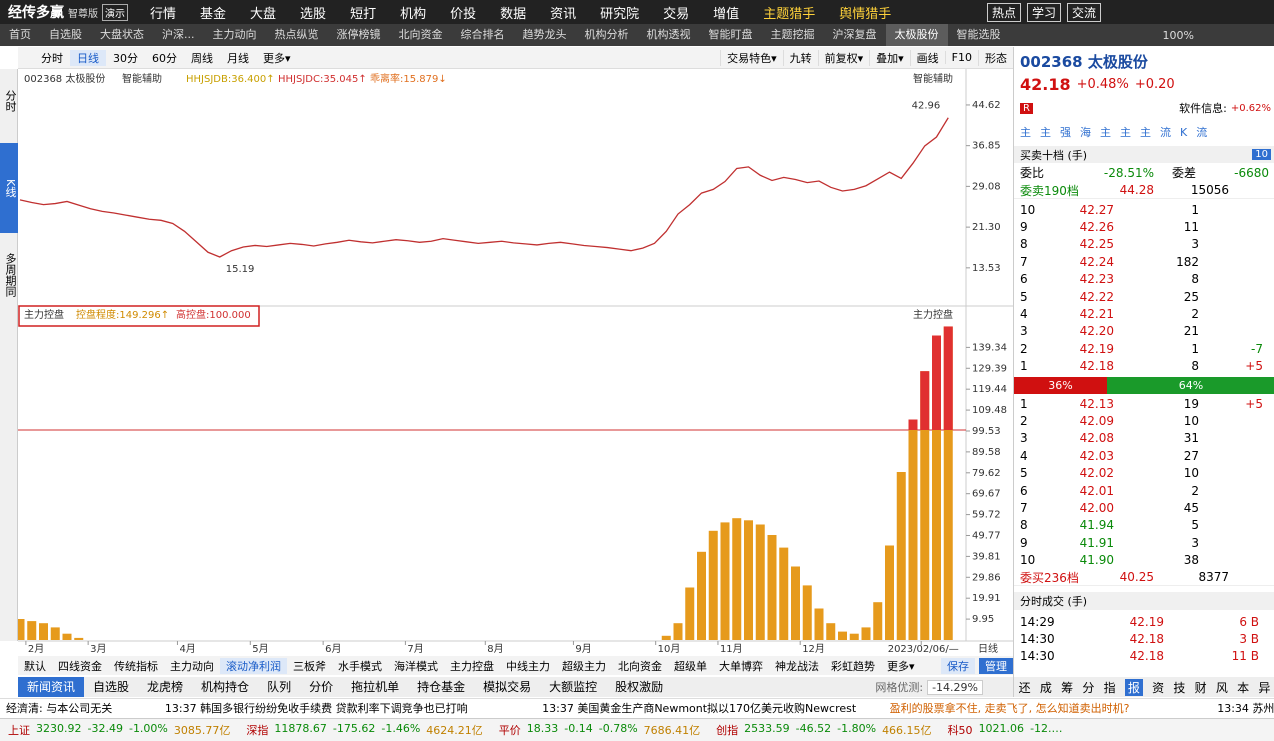 The width and height of the screenshot is (1274, 741). Describe the element at coordinates (544, 34) in the screenshot. I see `tab: 趋势龙头` at that location.